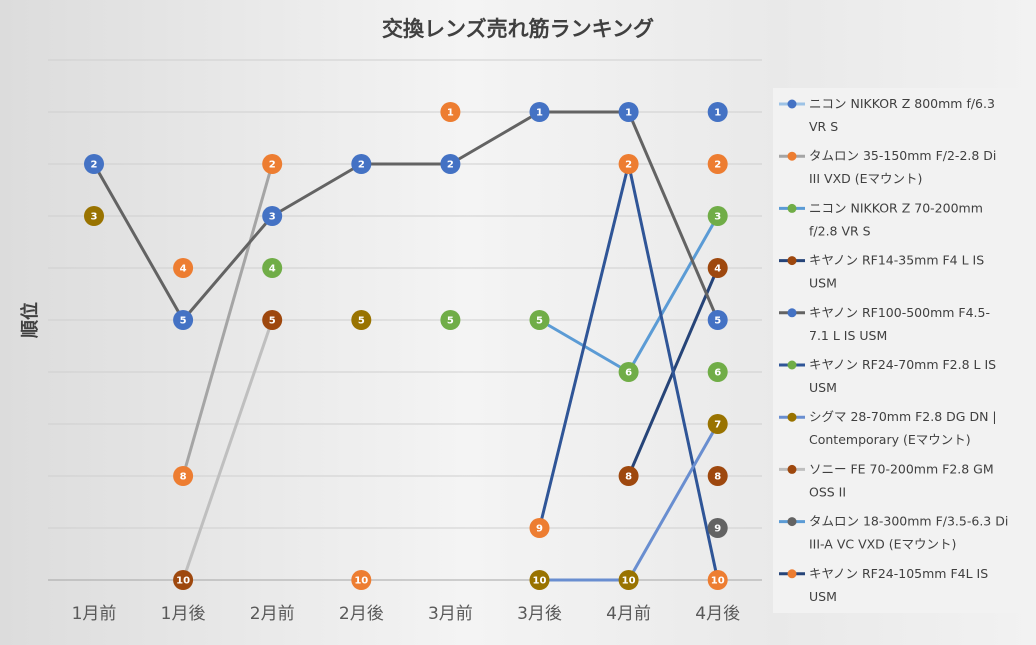  What do you see at coordinates (183, 614) in the screenshot?
I see `x-tick-label: 1月後` at bounding box center [183, 614].